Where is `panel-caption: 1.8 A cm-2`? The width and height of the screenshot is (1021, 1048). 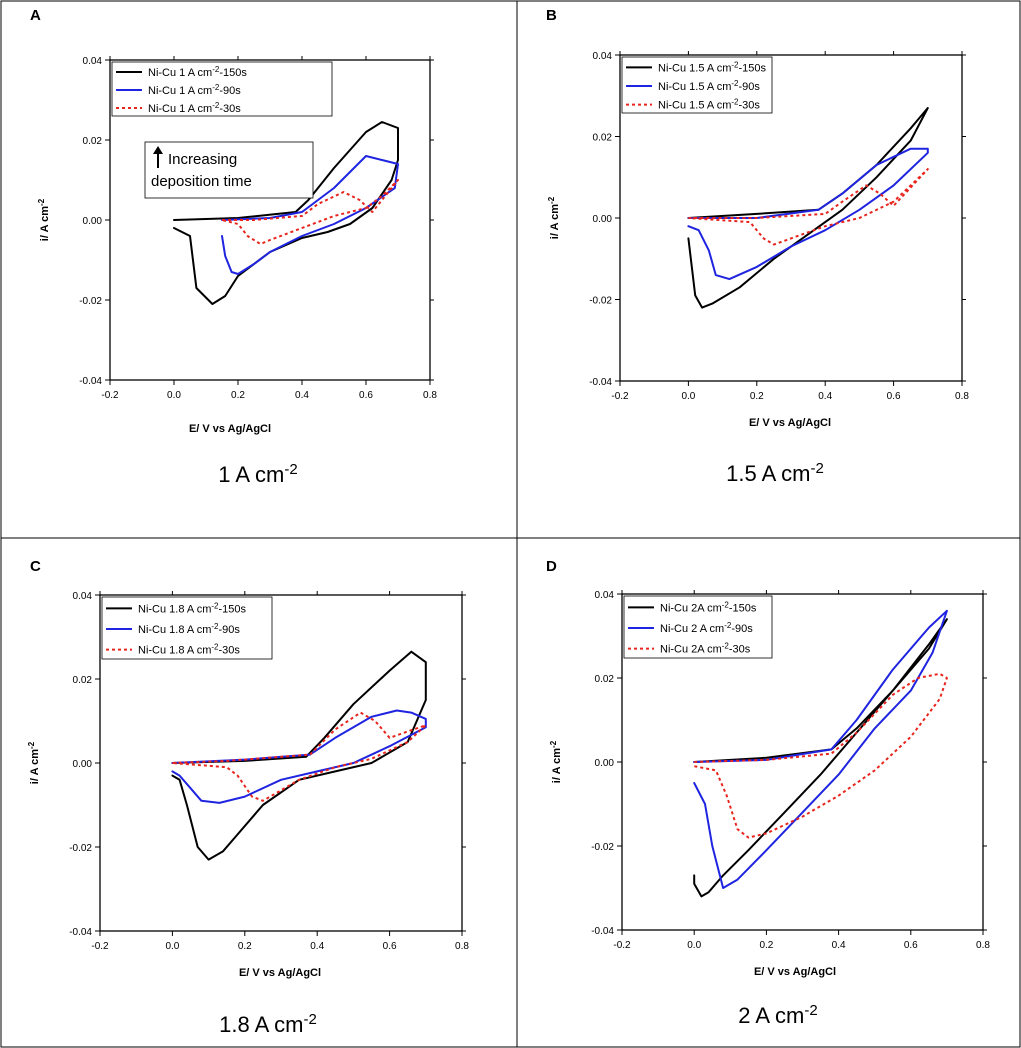
panel-caption: 1.8 A cm-2 is located at coordinates (268, 1024).